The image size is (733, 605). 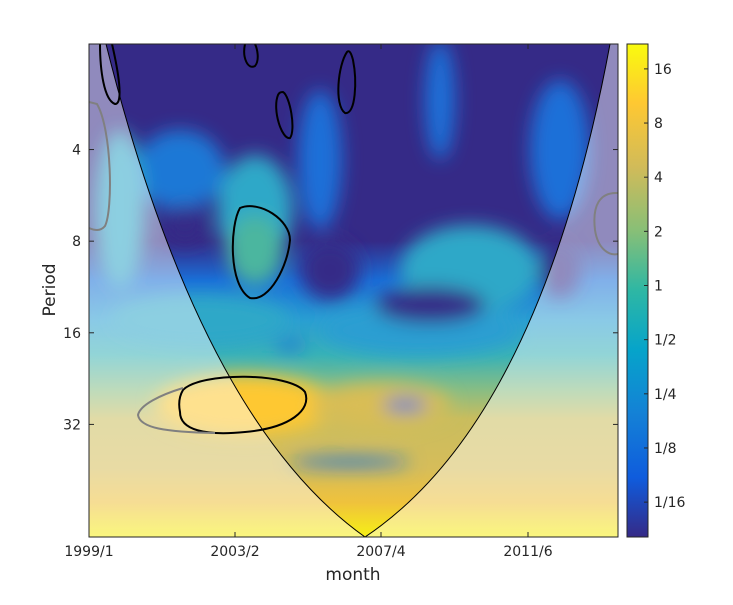 I want to click on x-tick-label: 1999/1, so click(x=88, y=552).